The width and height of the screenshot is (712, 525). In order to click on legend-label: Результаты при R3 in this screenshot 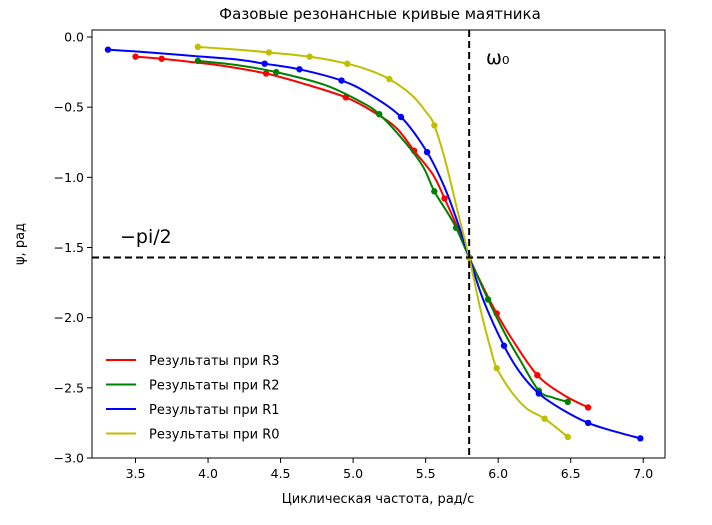, I will do `click(214, 361)`.